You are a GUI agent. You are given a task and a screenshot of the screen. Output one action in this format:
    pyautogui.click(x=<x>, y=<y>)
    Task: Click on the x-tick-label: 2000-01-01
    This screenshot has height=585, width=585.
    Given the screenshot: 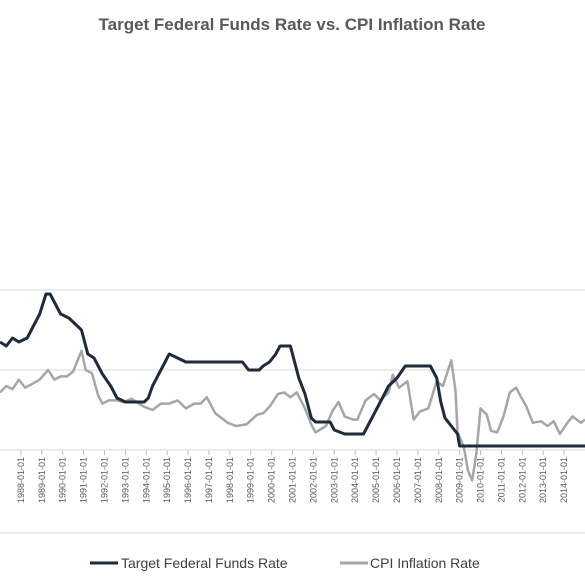 What is the action you would take?
    pyautogui.click(x=272, y=480)
    